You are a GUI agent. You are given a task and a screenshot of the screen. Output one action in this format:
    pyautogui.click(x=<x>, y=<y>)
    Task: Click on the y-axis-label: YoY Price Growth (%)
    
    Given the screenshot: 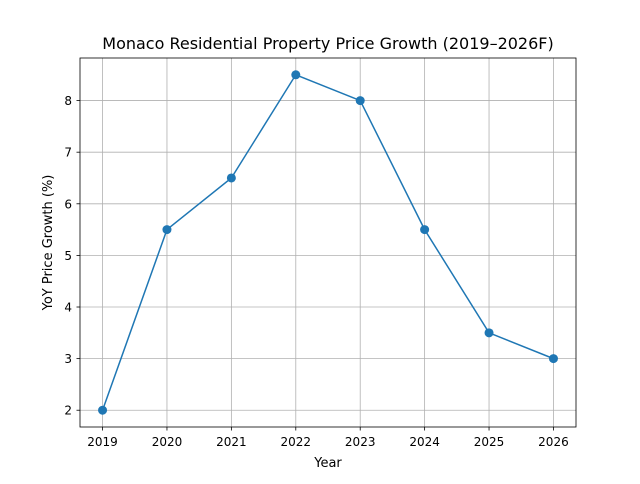 What is the action you would take?
    pyautogui.click(x=48, y=243)
    